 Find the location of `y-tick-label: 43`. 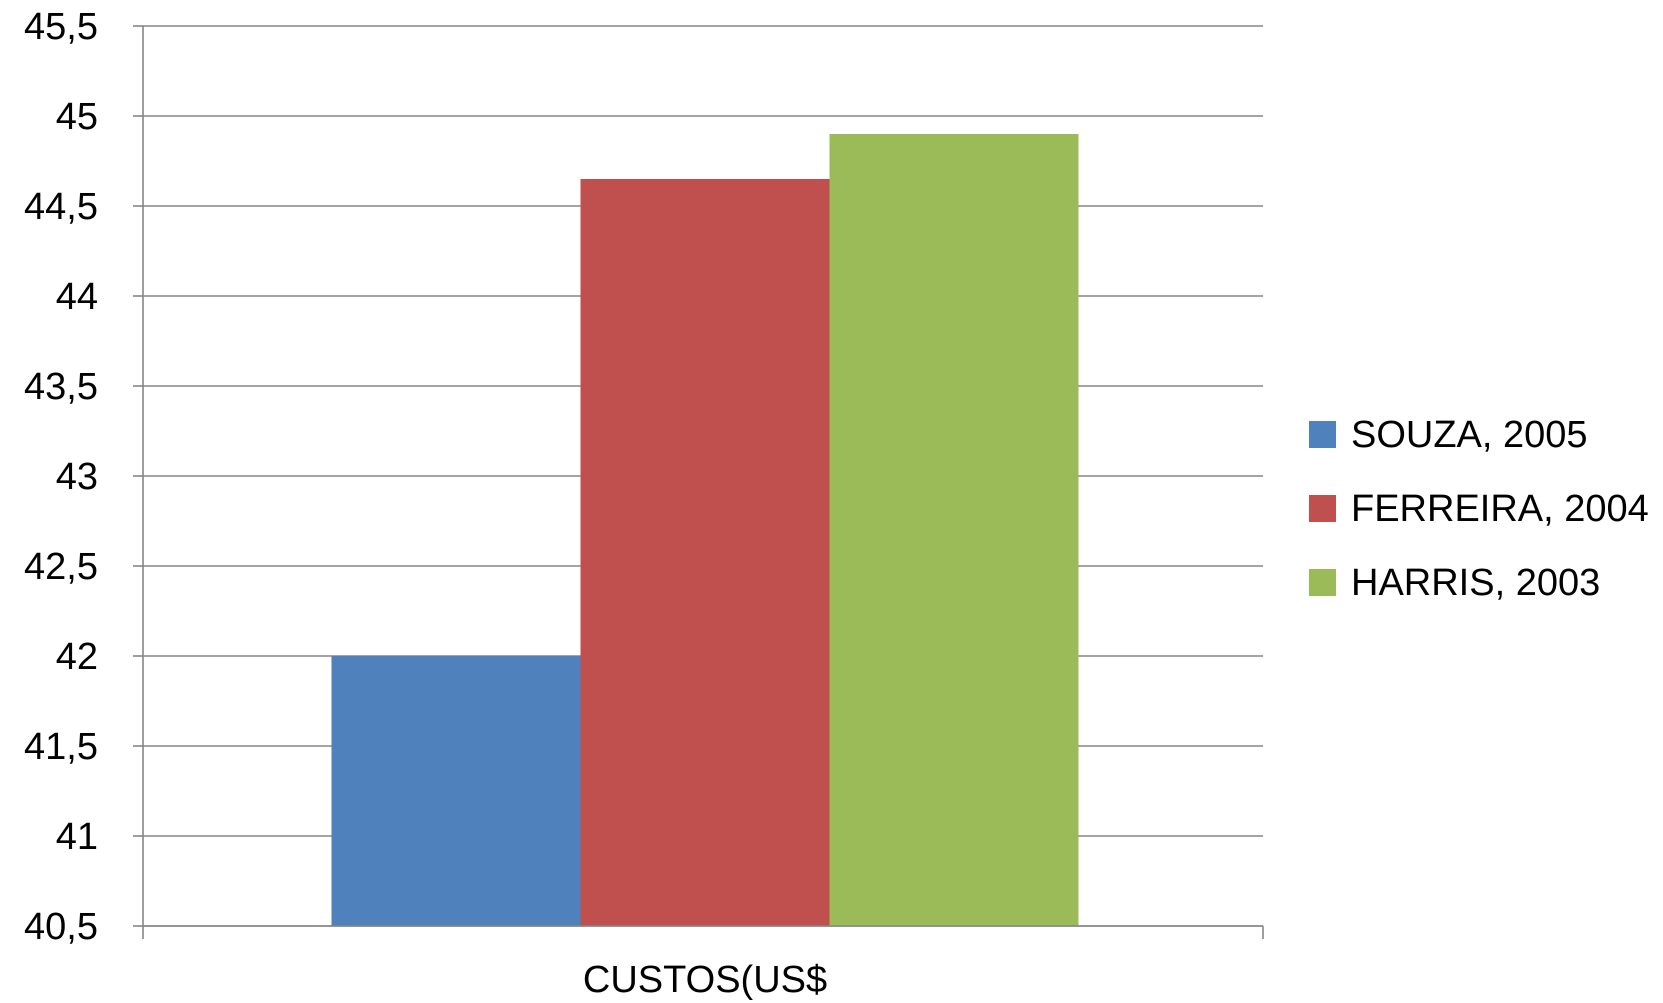

y-tick-label: 43 is located at coordinates (77, 477).